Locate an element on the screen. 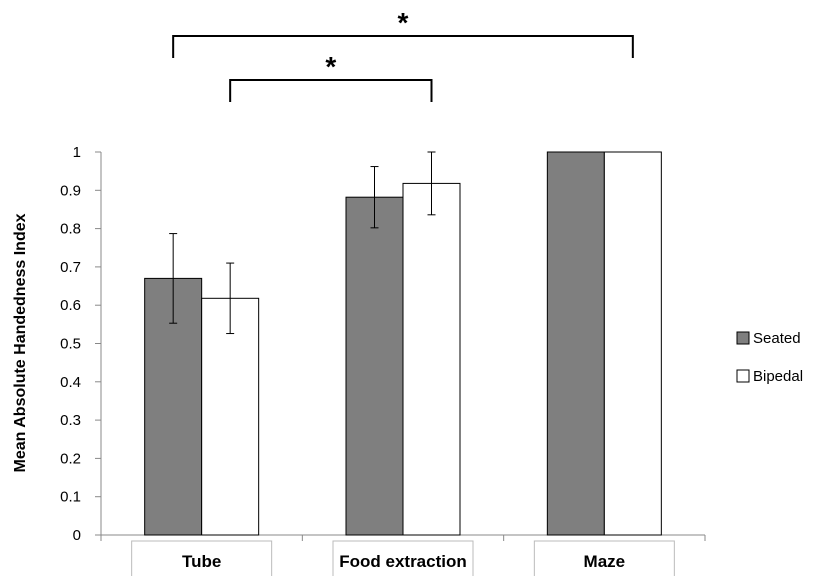 The width and height of the screenshot is (815, 576). legend-label-bipedal: Bipedal is located at coordinates (778, 376).